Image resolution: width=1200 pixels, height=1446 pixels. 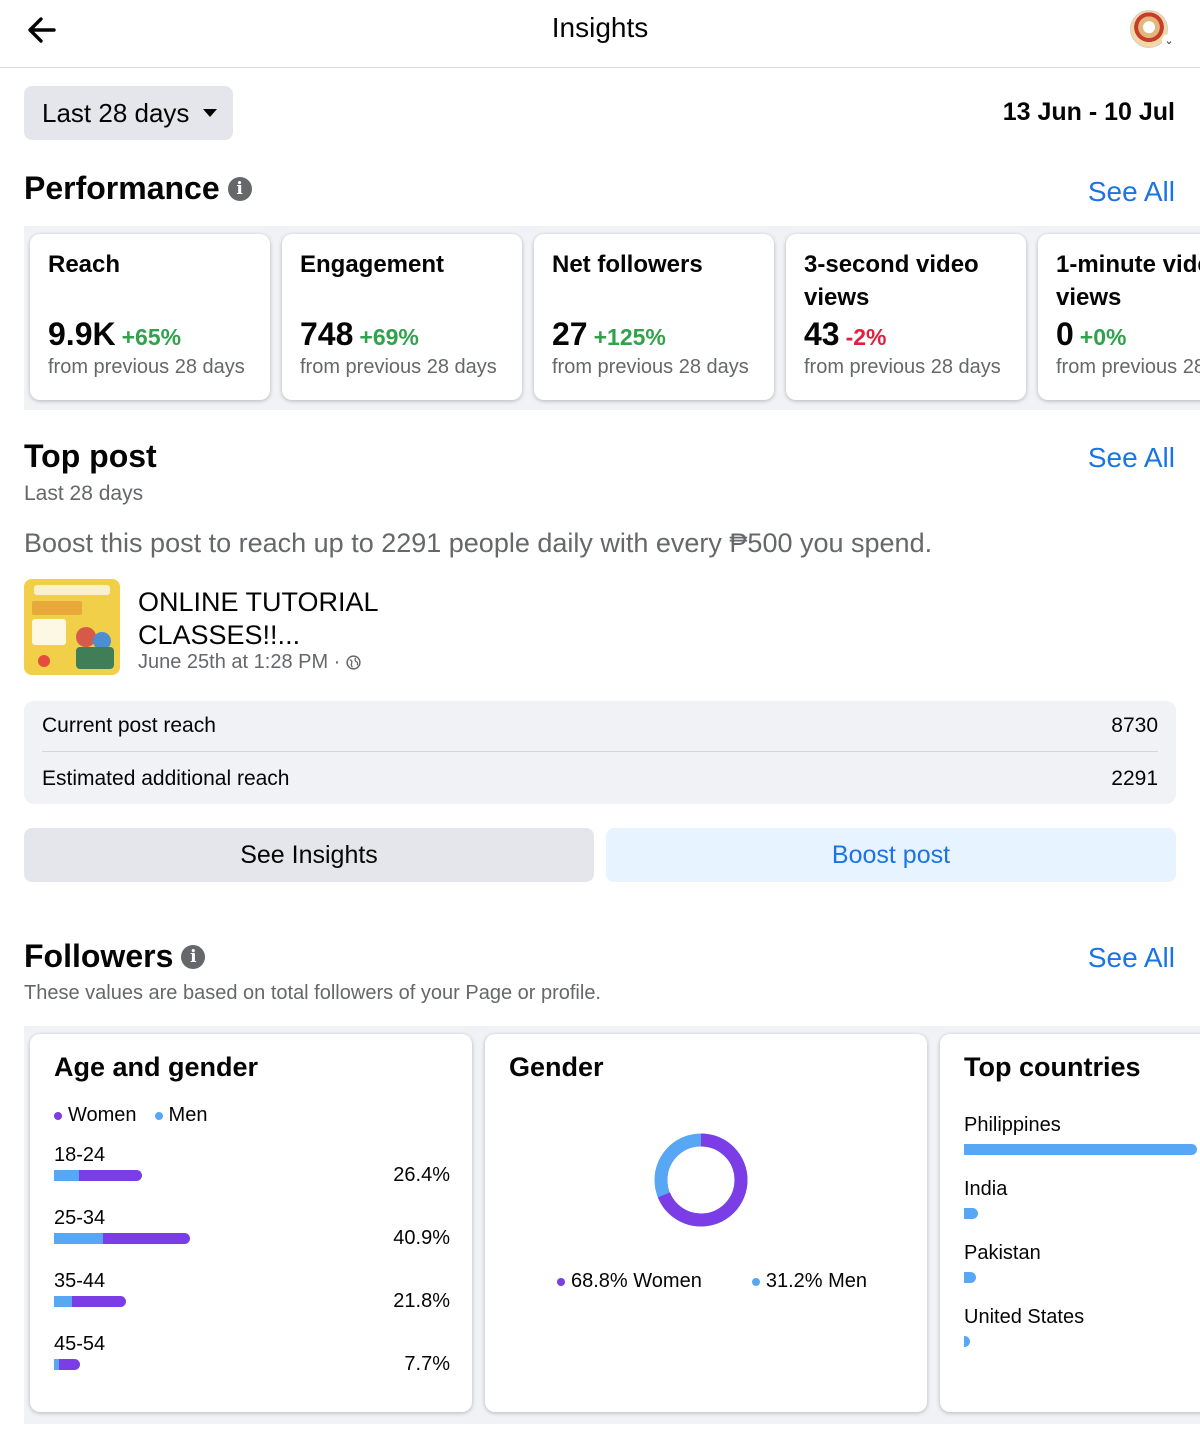 I want to click on caret-down-icon, so click(x=210, y=113).